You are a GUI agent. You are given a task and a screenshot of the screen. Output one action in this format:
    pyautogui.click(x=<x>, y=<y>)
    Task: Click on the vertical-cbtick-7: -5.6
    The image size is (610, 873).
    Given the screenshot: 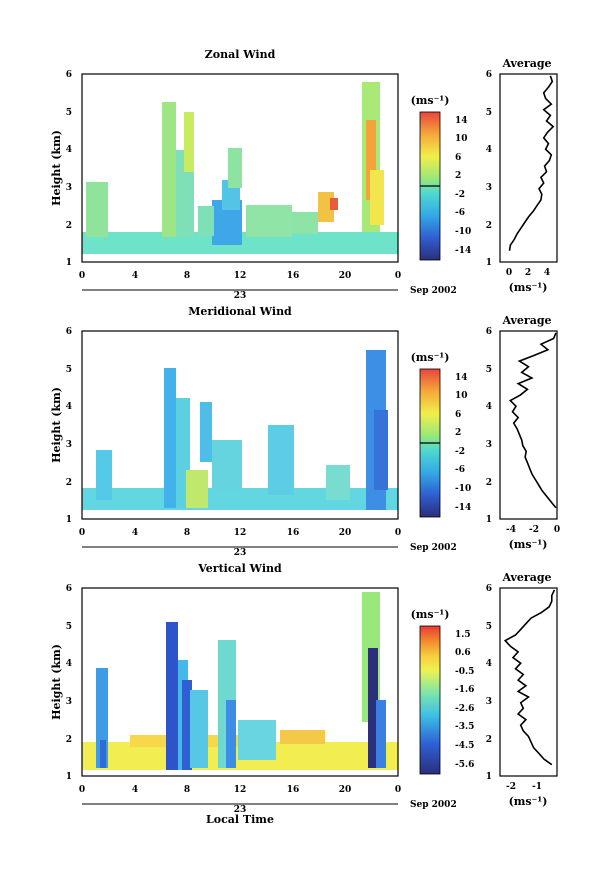 What is the action you would take?
    pyautogui.click(x=464, y=765)
    